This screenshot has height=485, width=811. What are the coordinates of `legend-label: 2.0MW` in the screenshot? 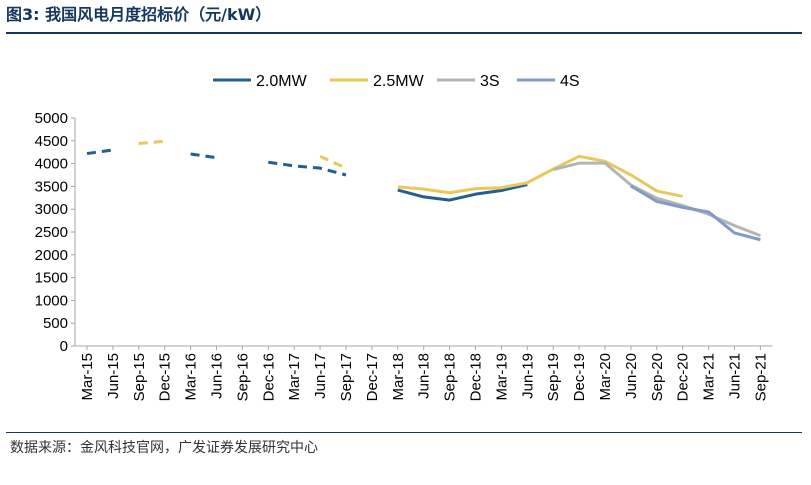 It's located at (282, 81).